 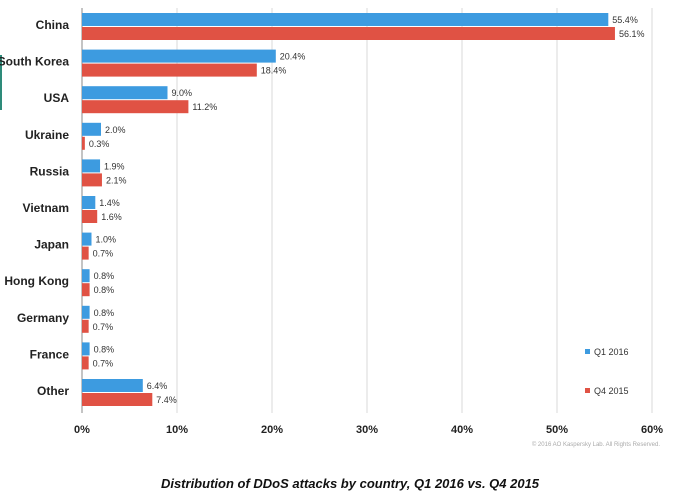 What do you see at coordinates (114, 166) in the screenshot?
I see `data-label: 1.9%` at bounding box center [114, 166].